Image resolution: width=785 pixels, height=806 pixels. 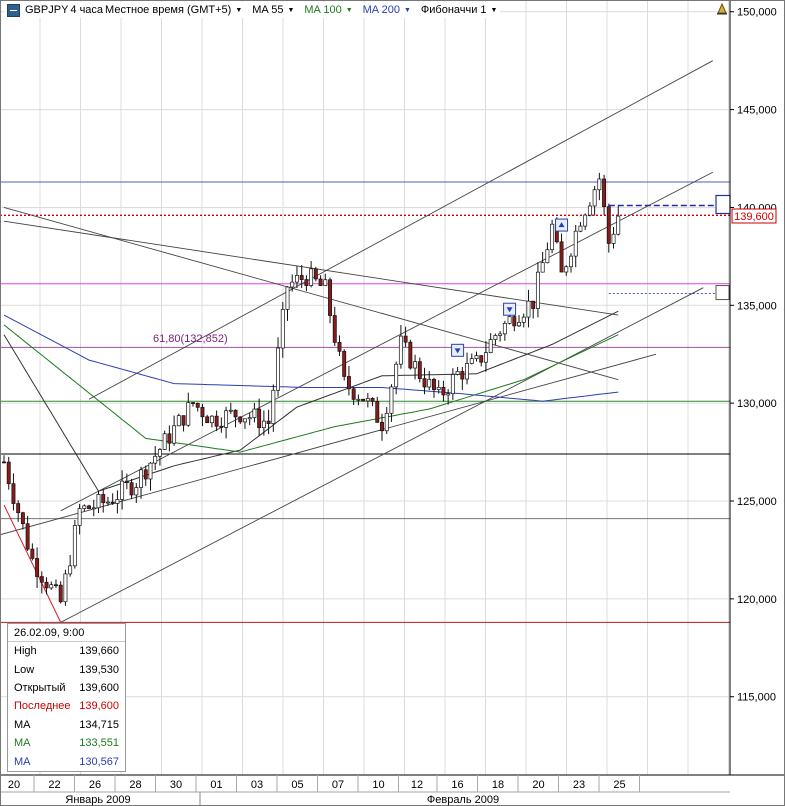 I want to click on info-row: Low 139,530, so click(x=66, y=669).